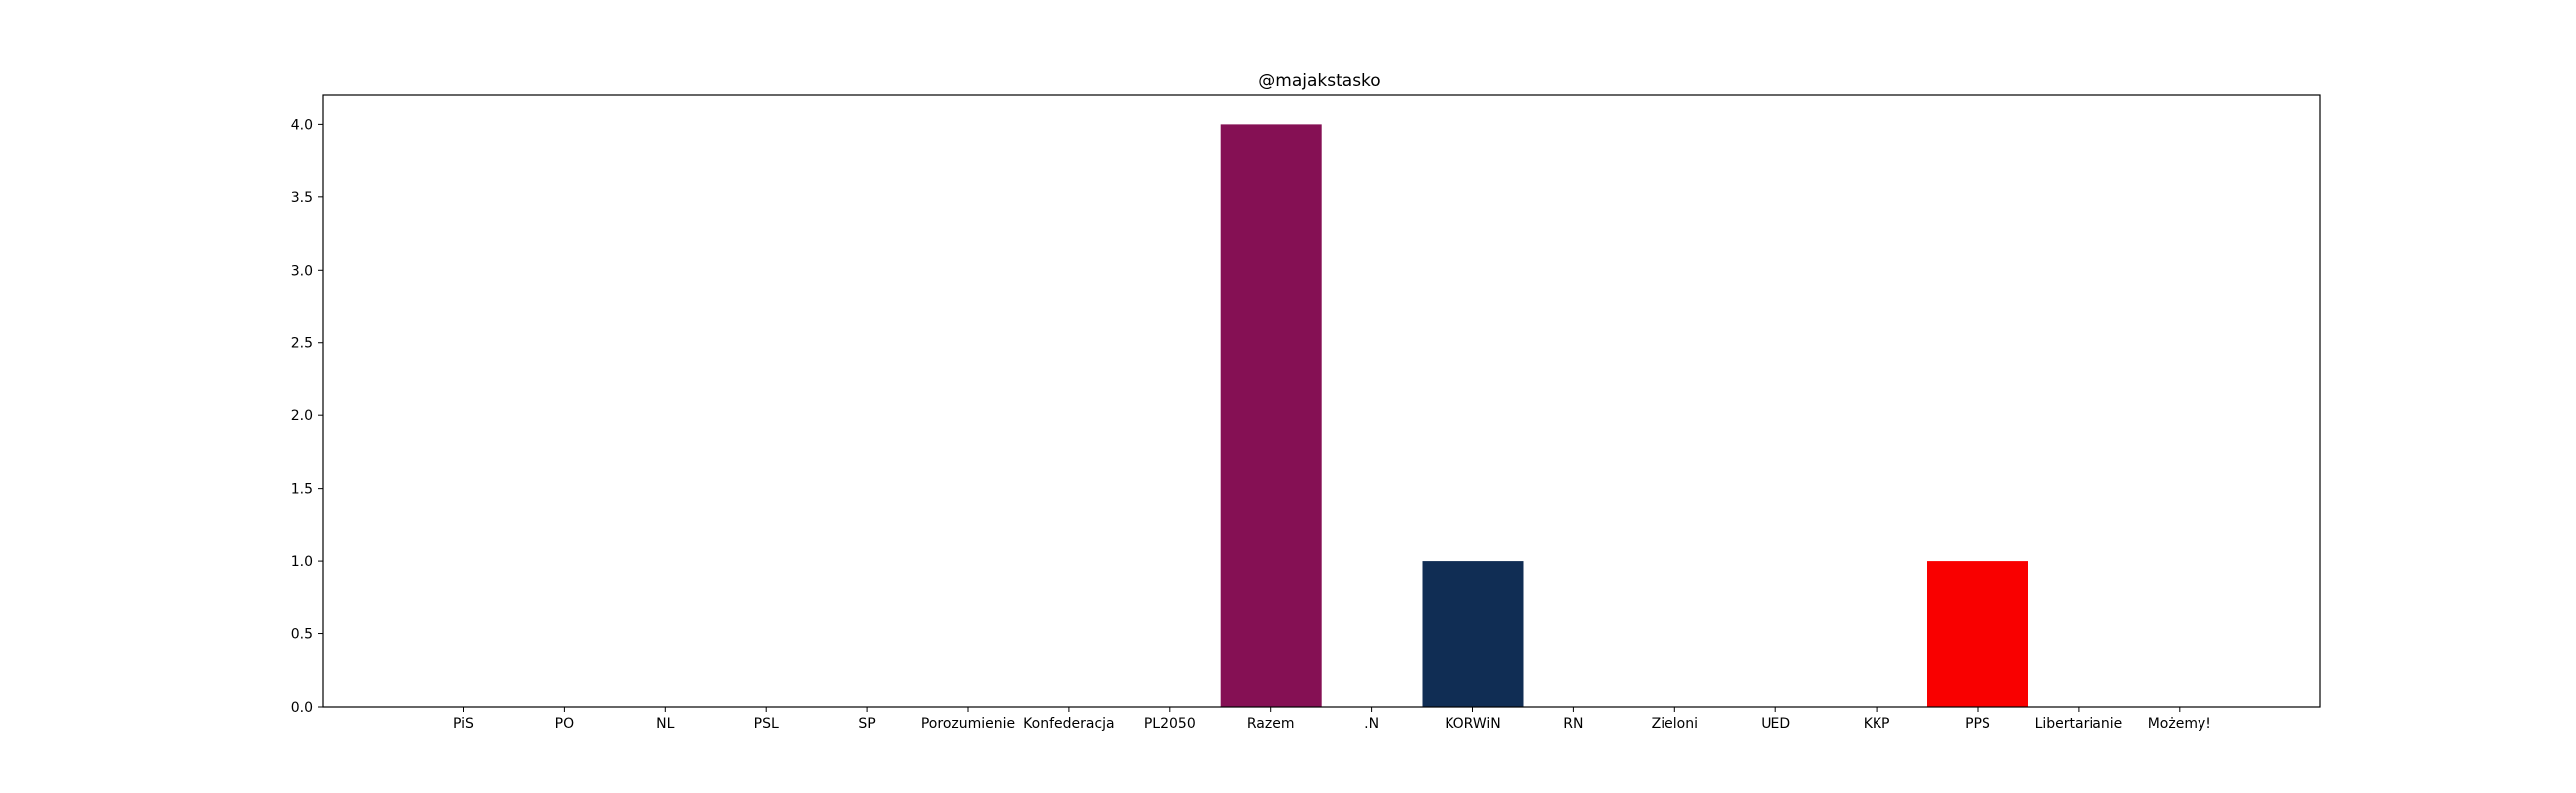 Image resolution: width=2576 pixels, height=793 pixels. What do you see at coordinates (968, 724) in the screenshot?
I see `x-tick-label: Porozumienie` at bounding box center [968, 724].